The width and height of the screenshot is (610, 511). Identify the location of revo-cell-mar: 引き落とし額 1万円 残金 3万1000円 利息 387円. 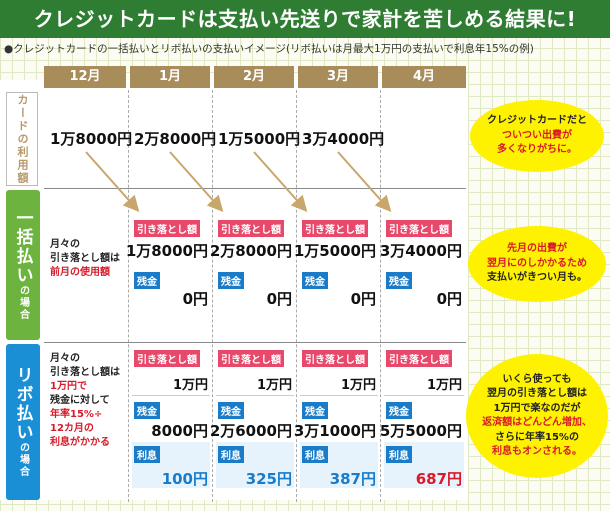
(336, 423).